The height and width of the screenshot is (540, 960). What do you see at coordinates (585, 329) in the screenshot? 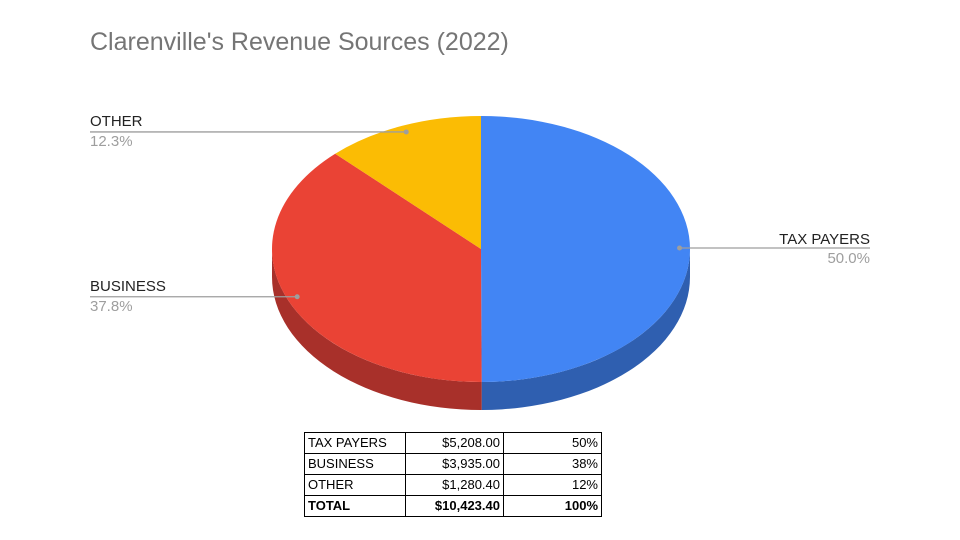
I see `pie-side-tax-payers` at bounding box center [585, 329].